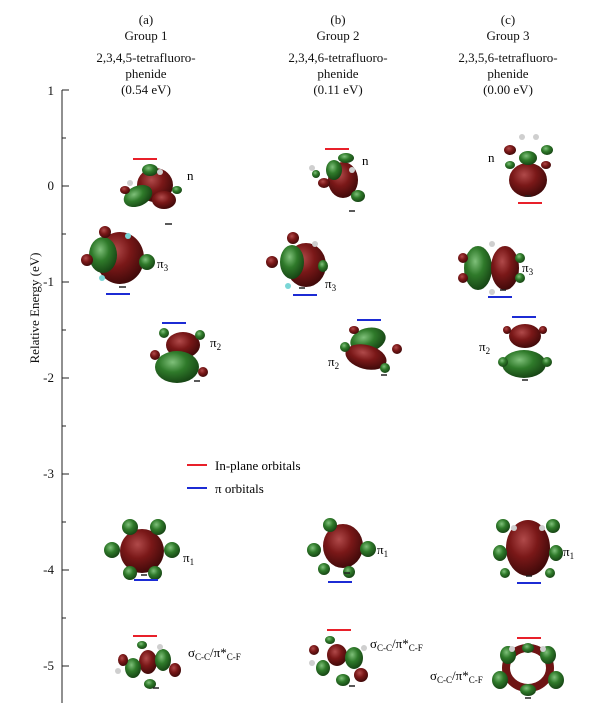 The image size is (616, 711). What do you see at coordinates (338, 19) in the screenshot?
I see `group-2-letter: (b)` at bounding box center [338, 19].